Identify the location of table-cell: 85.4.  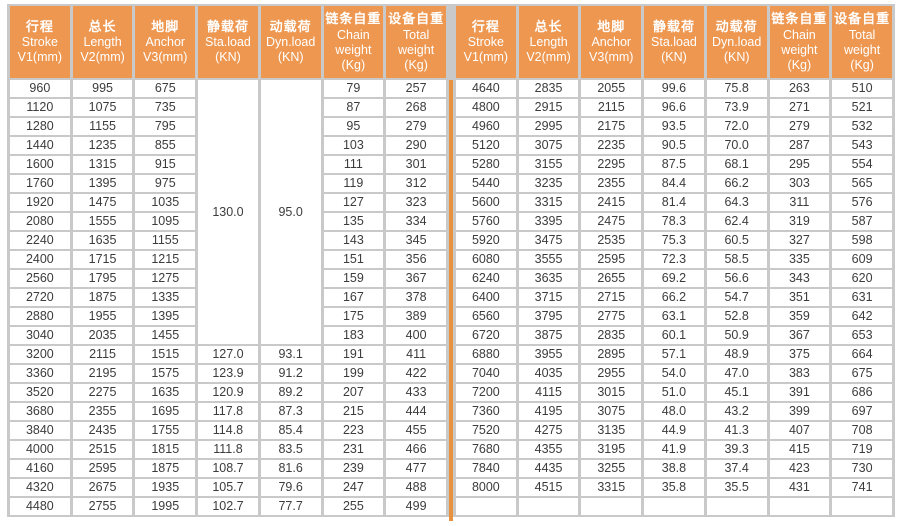
(290, 430).